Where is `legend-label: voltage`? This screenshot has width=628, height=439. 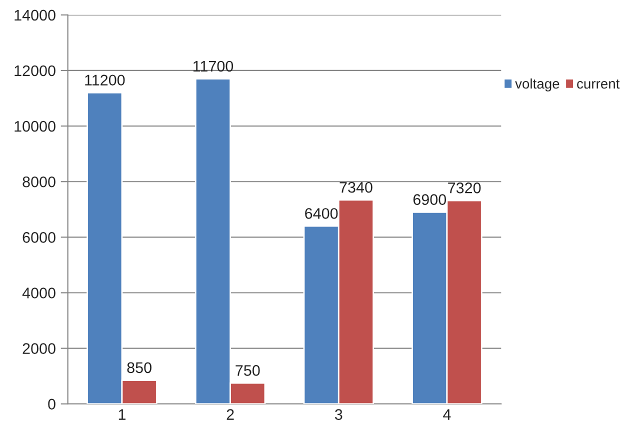
legend-label: voltage is located at coordinates (537, 85).